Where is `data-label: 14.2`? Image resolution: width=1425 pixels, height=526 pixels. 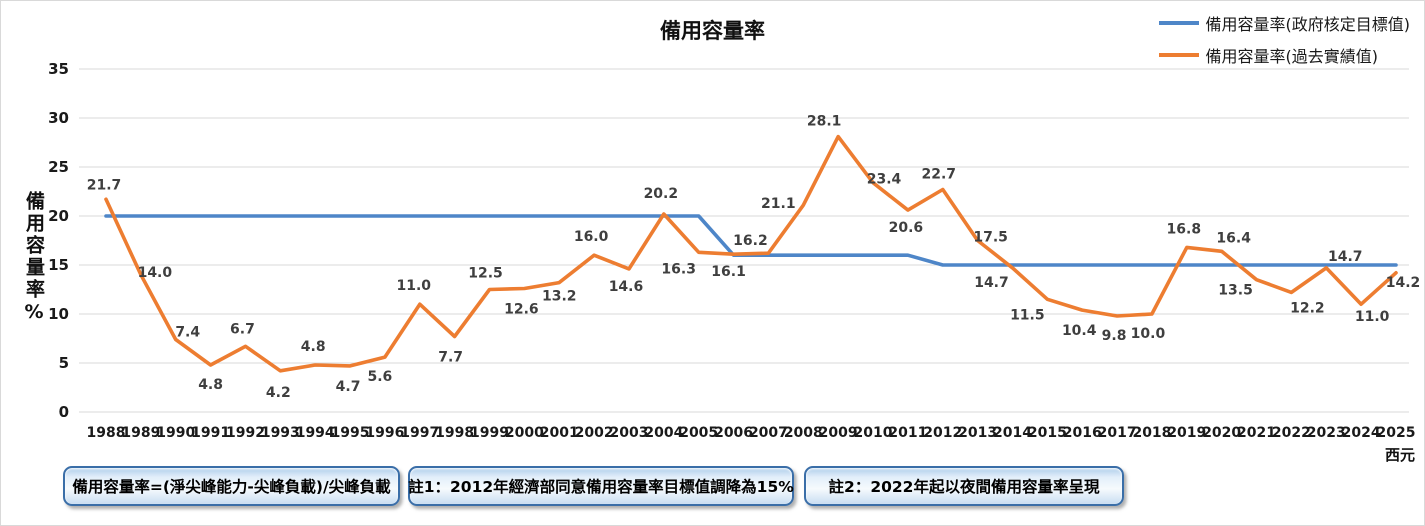 data-label: 14.2 is located at coordinates (1403, 283).